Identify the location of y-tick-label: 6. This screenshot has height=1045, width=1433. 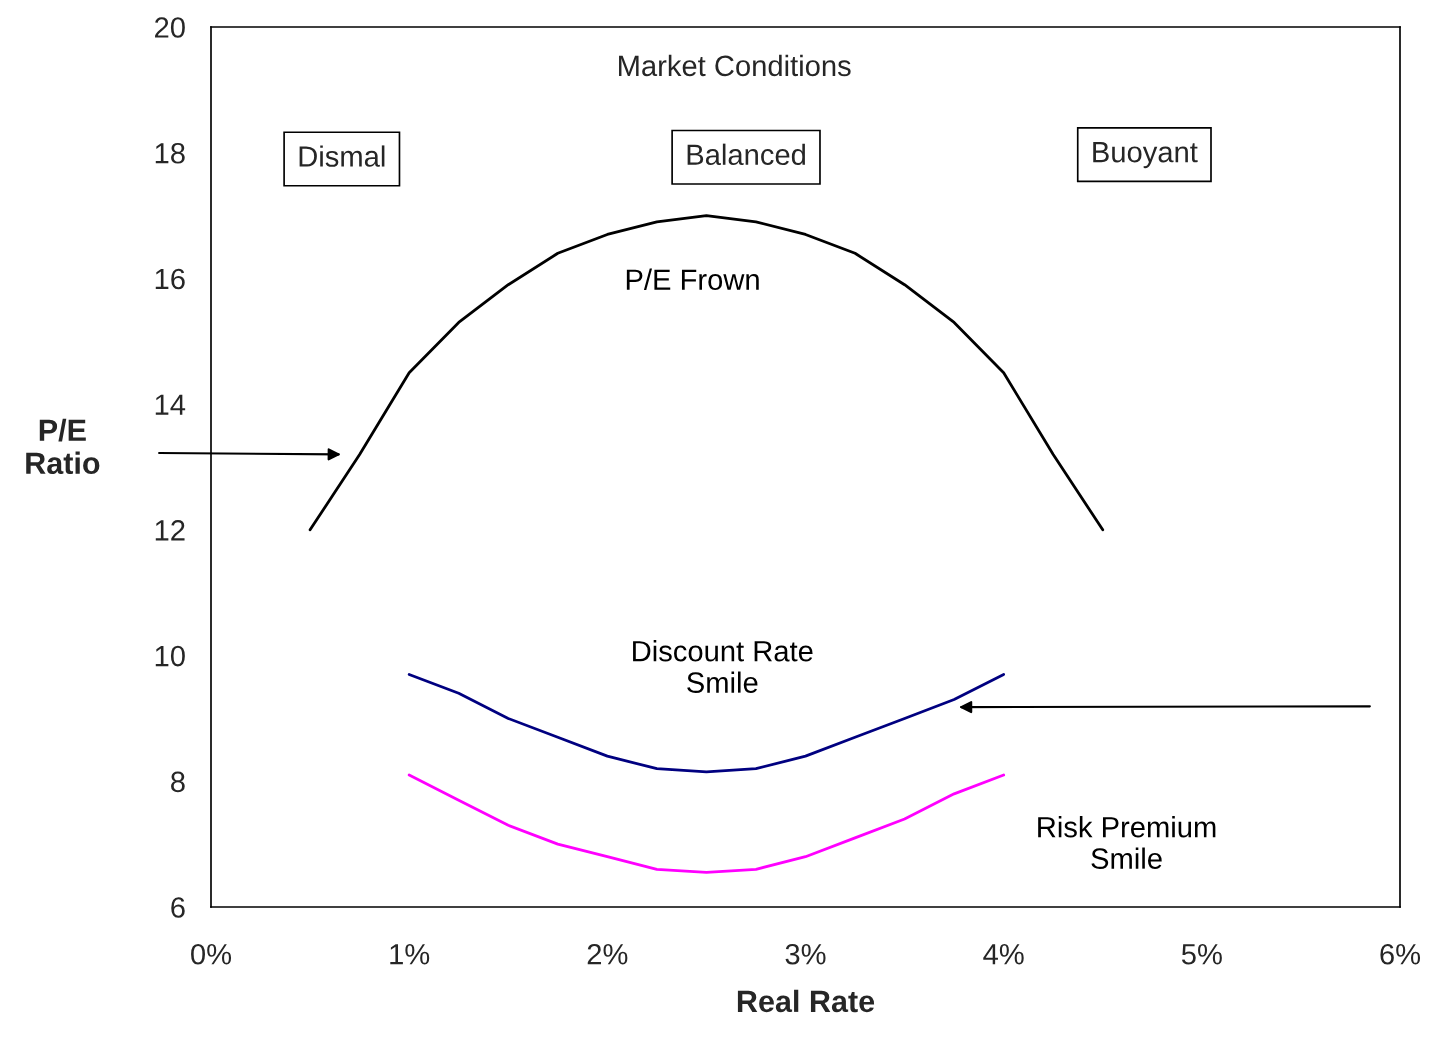
(178, 907).